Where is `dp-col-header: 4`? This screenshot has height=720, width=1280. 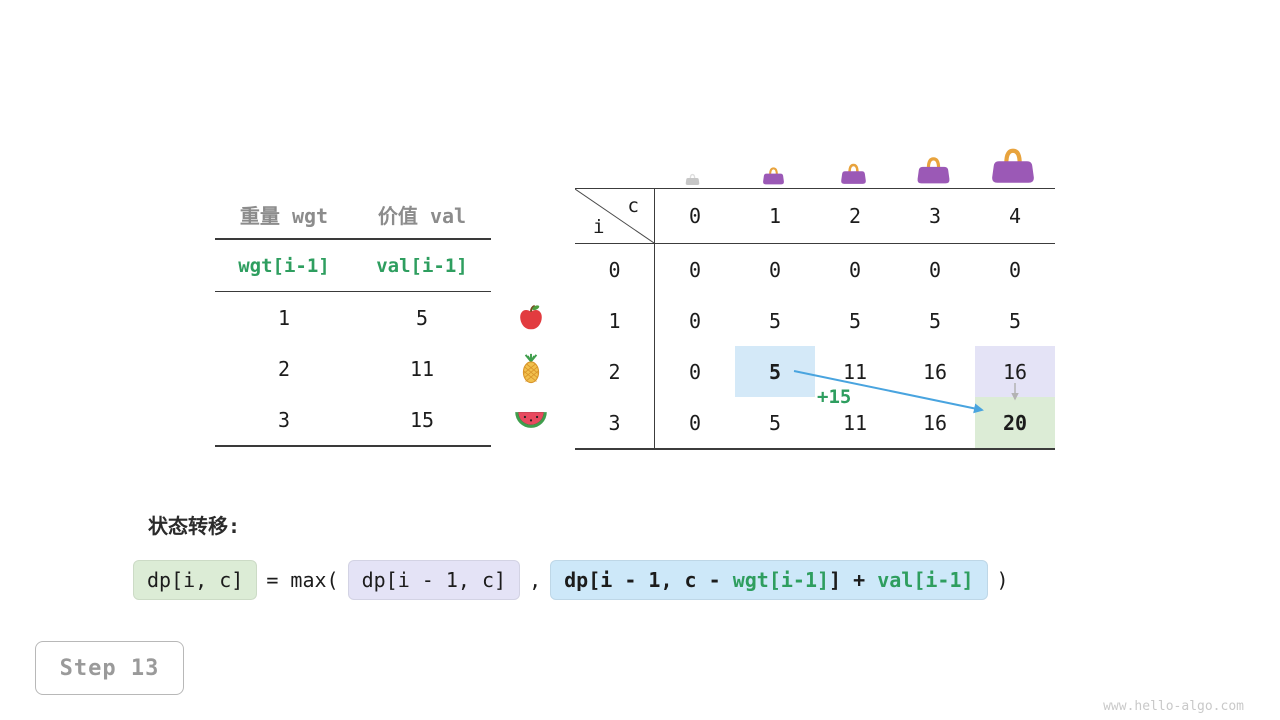 dp-col-header: 4 is located at coordinates (1015, 216).